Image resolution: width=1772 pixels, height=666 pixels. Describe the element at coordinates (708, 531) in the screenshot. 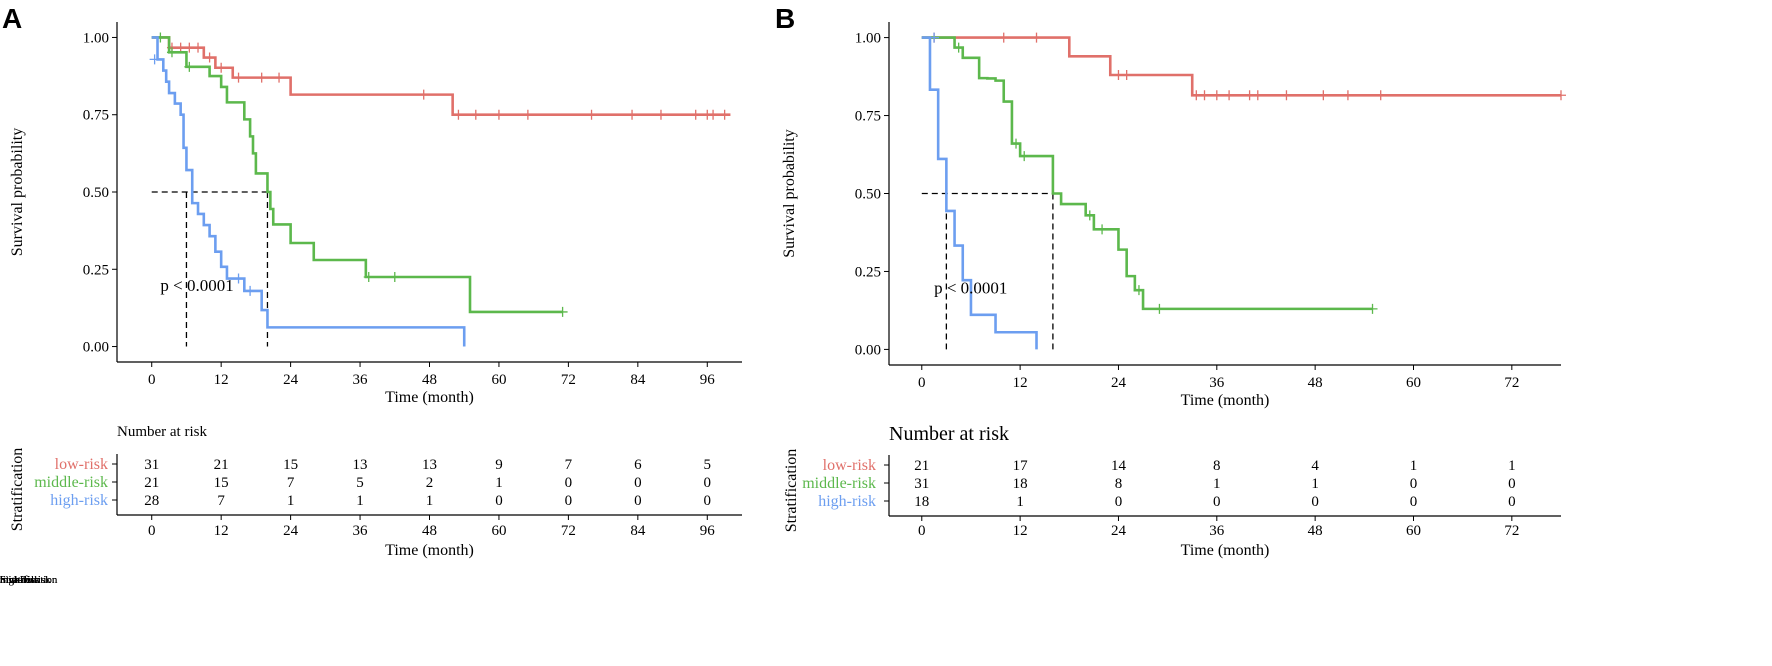

I see `risk-table-x-tick-label: 96` at that location.